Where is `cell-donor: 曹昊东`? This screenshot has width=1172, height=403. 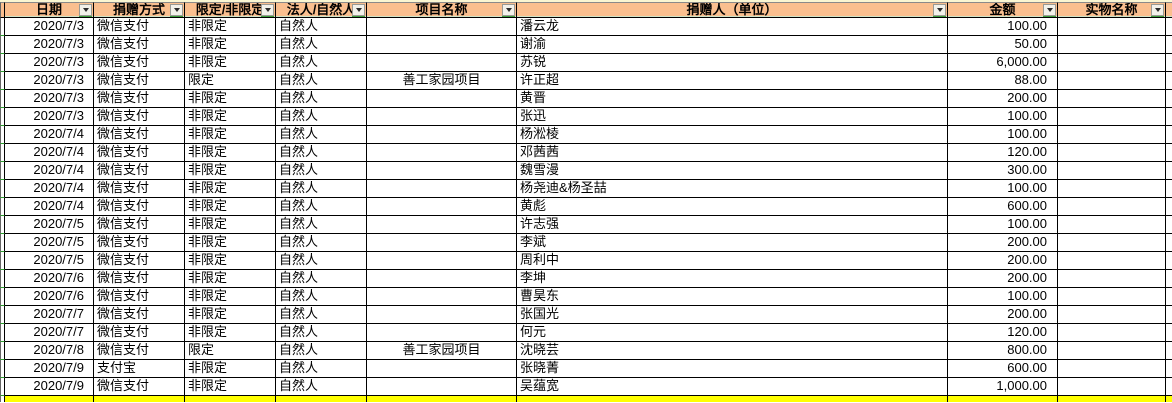
cell-donor: 曹昊东 is located at coordinates (732, 297).